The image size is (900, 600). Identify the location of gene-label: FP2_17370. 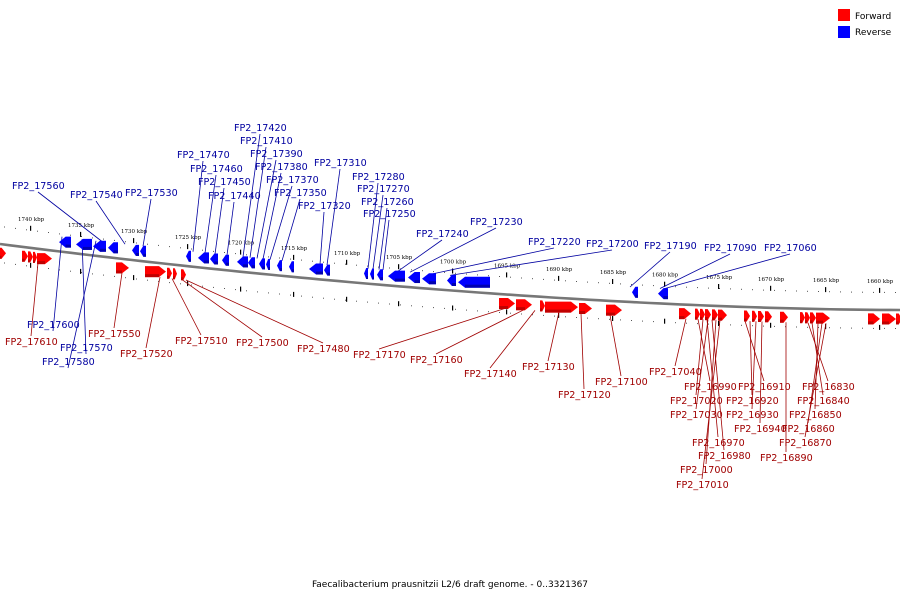
(292, 180).